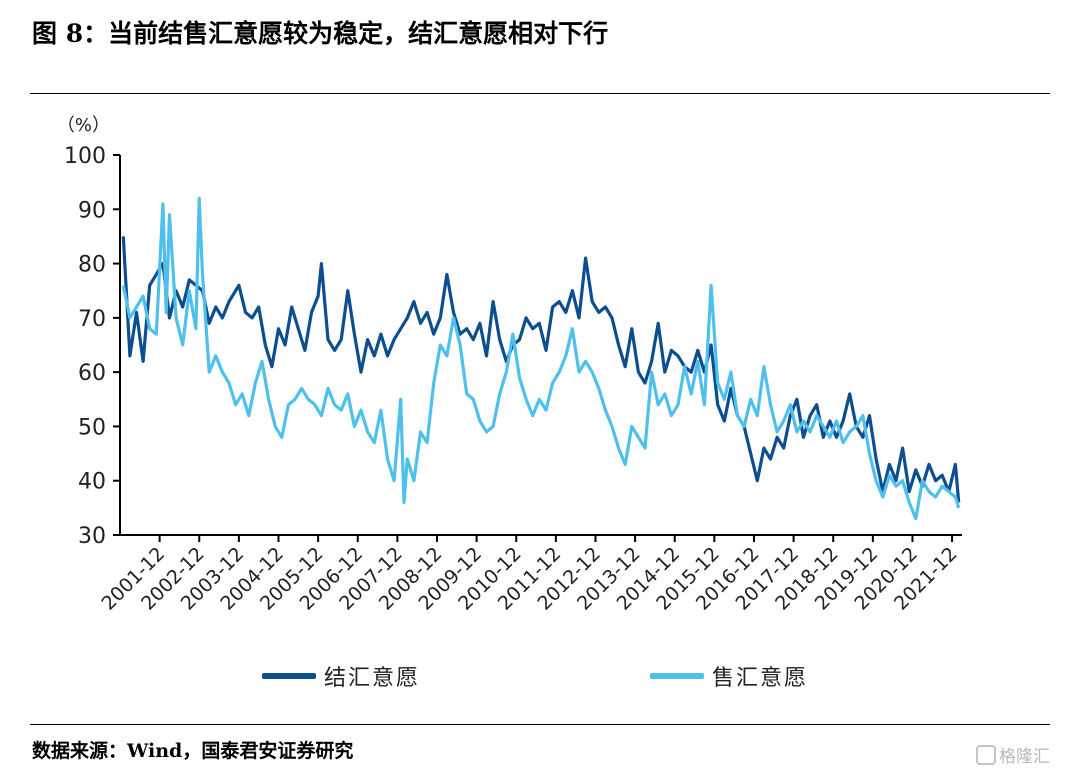  I want to click on chart-title: 图 8：当前结售汇意愿较为稳定，结汇意愿相对下行, so click(320, 33).